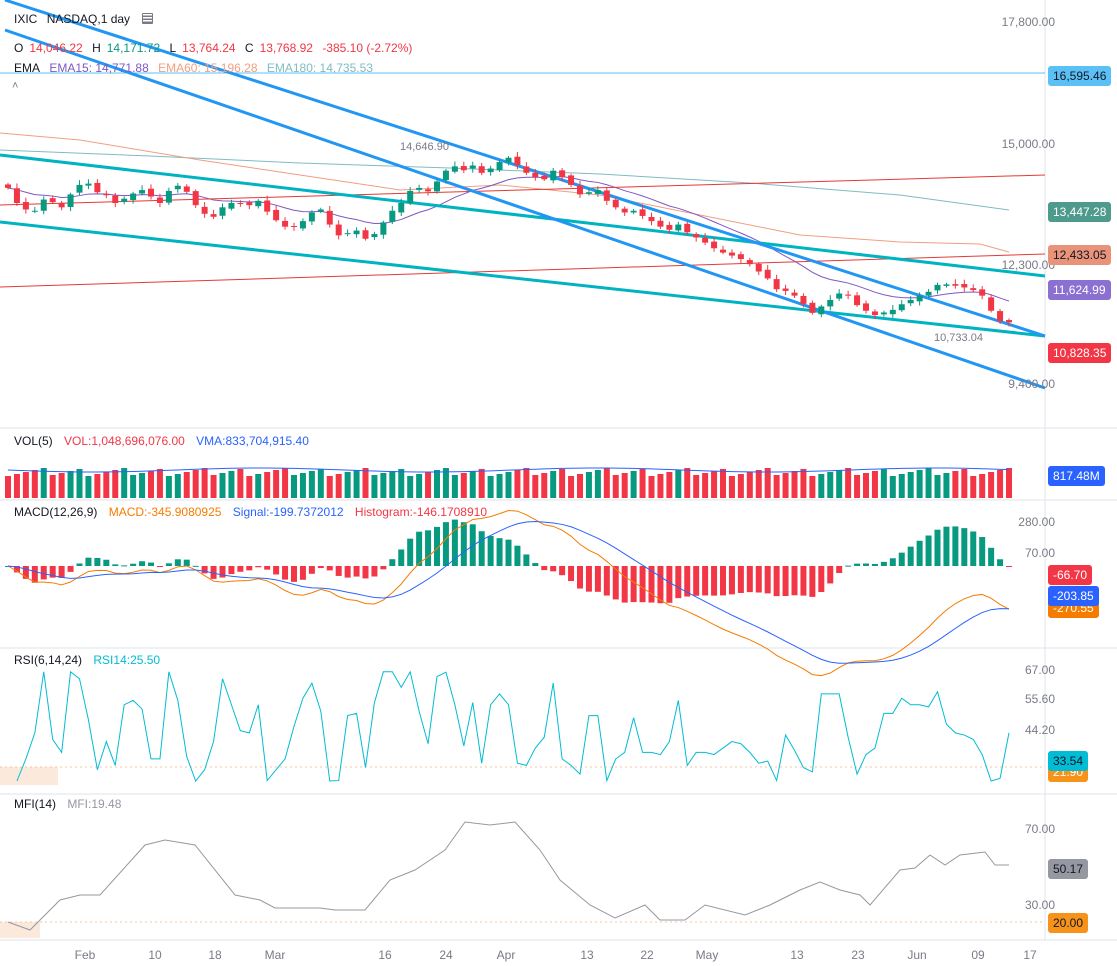 This screenshot has height=966, width=1117. Describe the element at coordinates (209, 48) in the screenshot. I see `low-value: 13,764.24` at that location.